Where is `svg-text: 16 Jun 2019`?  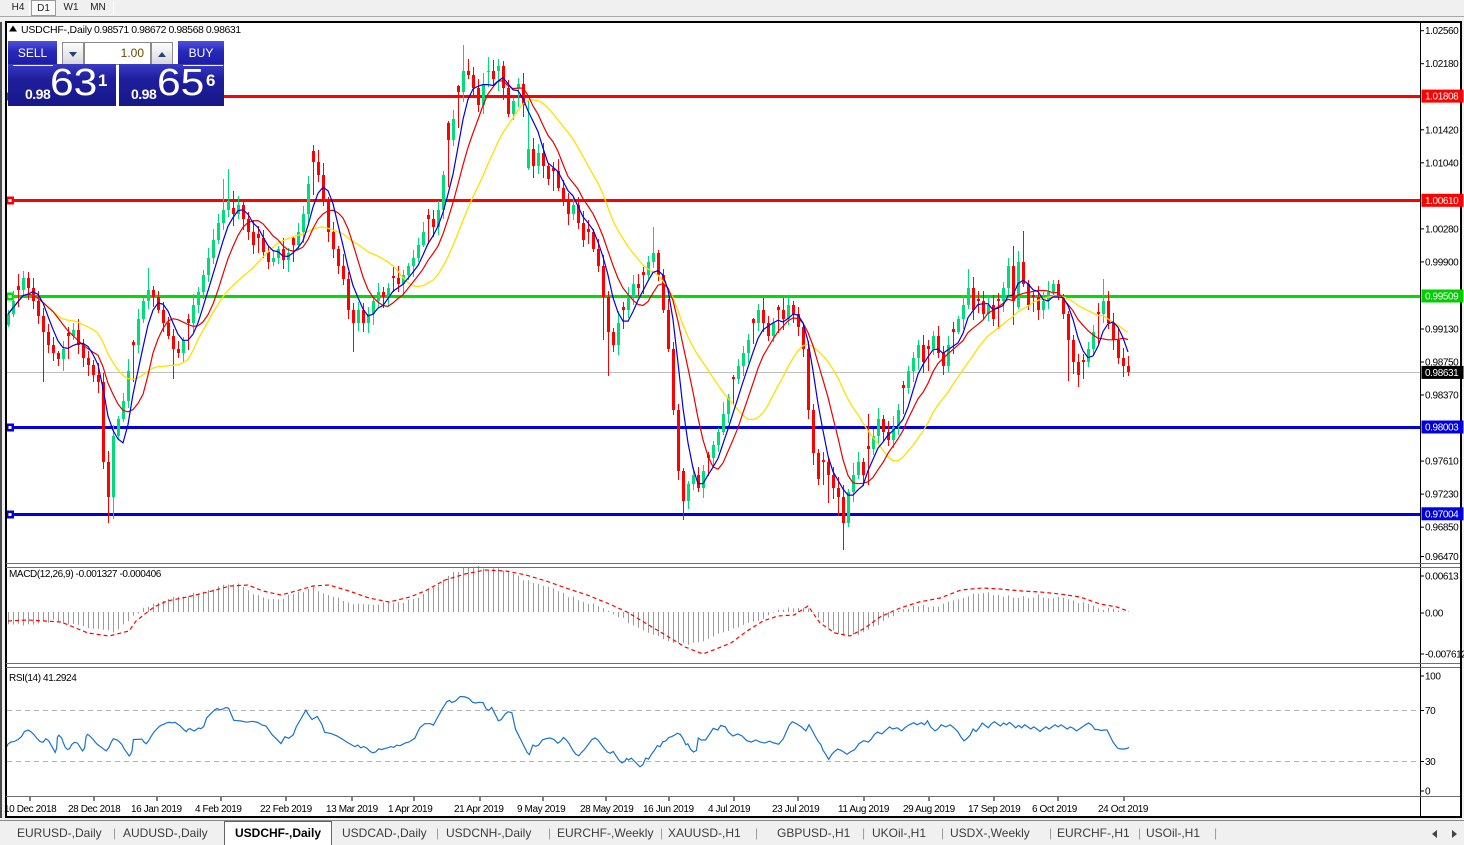
svg-text: 16 Jun 2019 is located at coordinates (668, 809).